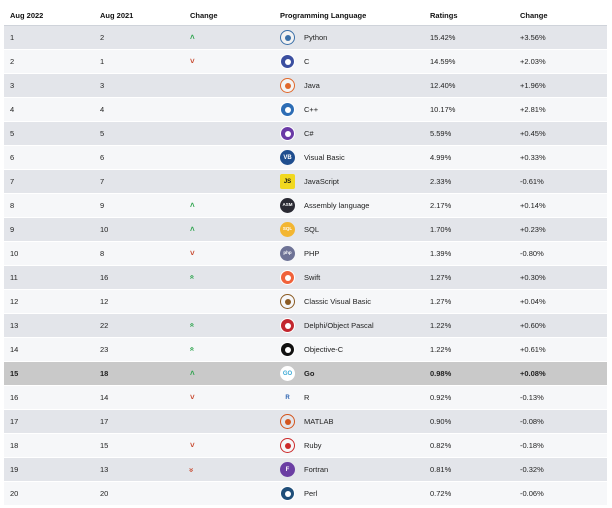 The width and height of the screenshot is (612, 508). I want to click on rating-cell: 0.72%, so click(469, 493).